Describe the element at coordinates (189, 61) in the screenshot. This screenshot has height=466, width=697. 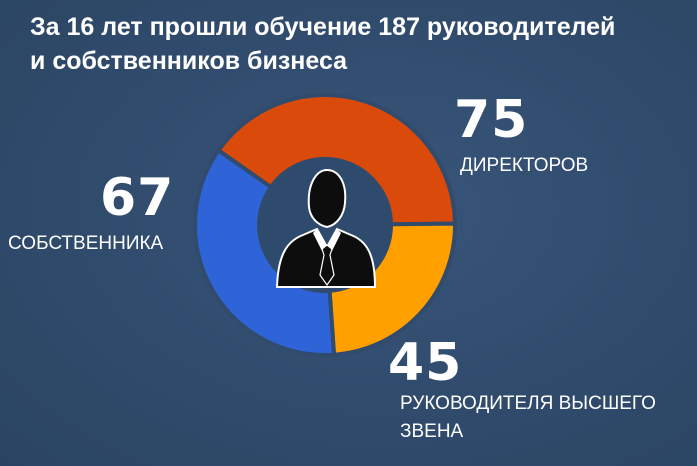
I see `title-line-2: и собственников бизнеса` at that location.